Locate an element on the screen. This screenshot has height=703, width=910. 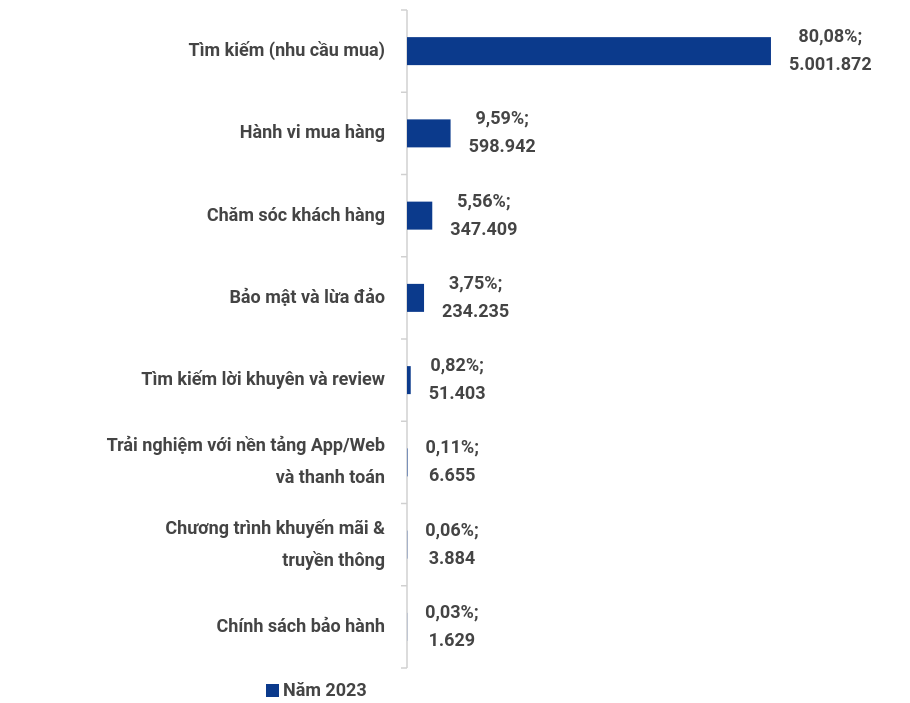
y-tick-label: Tìm kiếm (nhu cầu mua) is located at coordinates (286, 51).